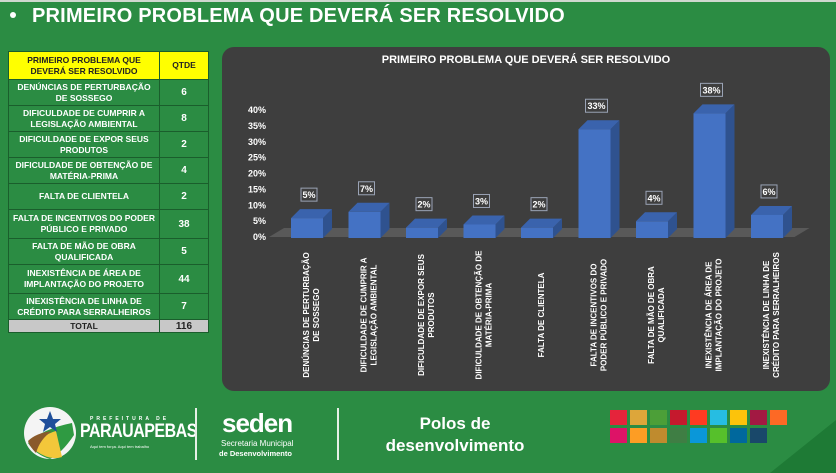 The width and height of the screenshot is (836, 473). What do you see at coordinates (364, 314) in the screenshot?
I see `x-category-label-line: DIFICULDADE DE CUMPRIR A` at bounding box center [364, 314].